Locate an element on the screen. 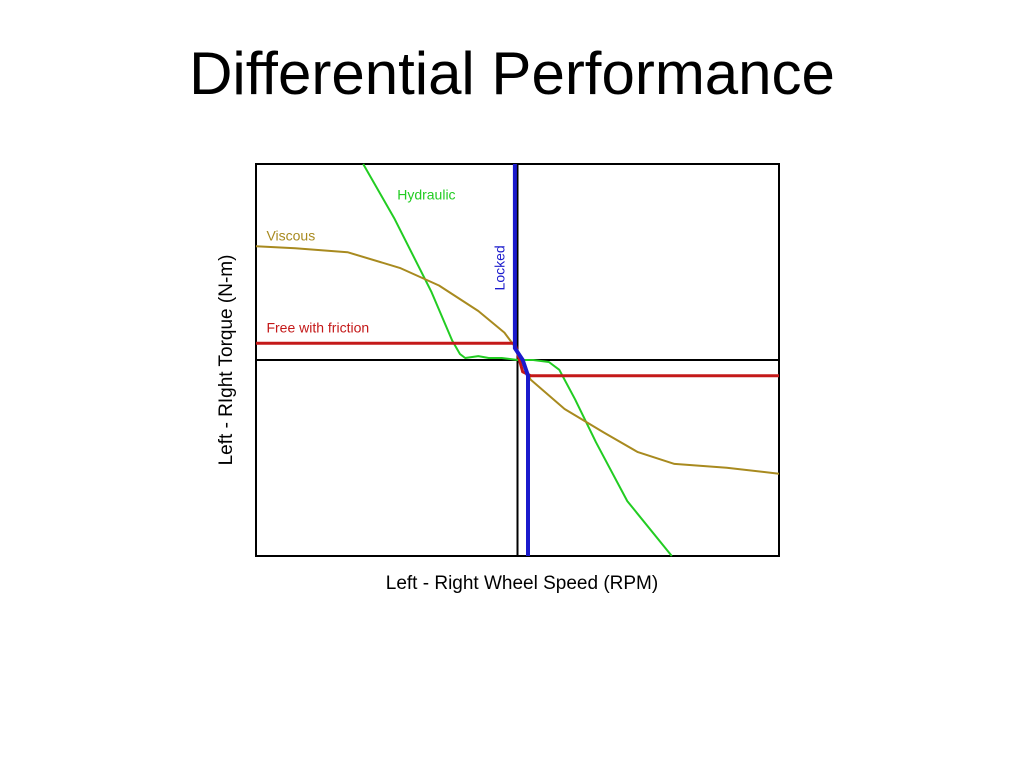 This screenshot has height=768, width=1024. series-label-hydraulic: Hydraulic is located at coordinates (426, 194).